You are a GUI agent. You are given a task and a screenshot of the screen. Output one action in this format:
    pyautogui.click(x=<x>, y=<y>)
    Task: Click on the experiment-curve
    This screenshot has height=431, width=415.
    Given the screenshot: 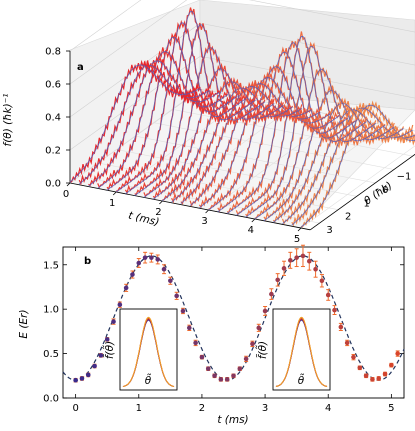 What is the action you would take?
    pyautogui.click(x=172, y=111)
    